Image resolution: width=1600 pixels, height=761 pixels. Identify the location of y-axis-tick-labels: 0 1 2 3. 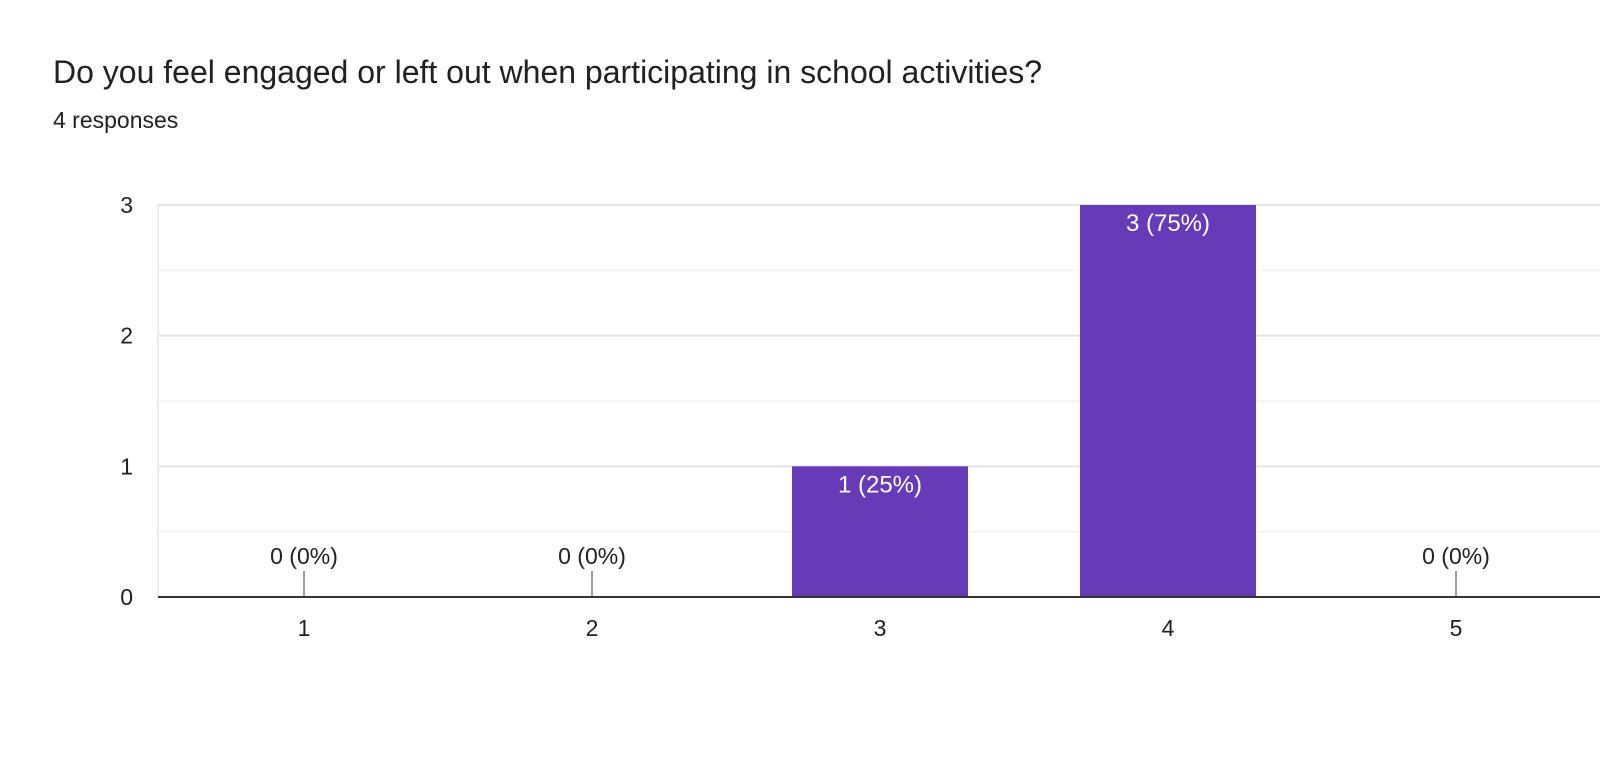
(126, 401).